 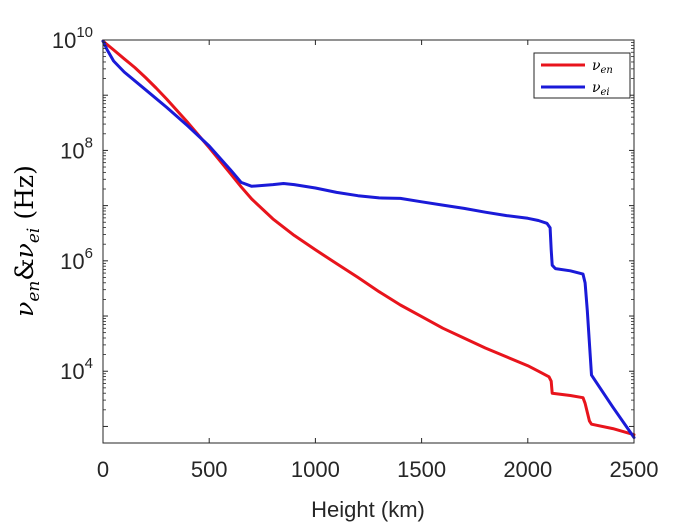 I want to click on legend-nu-ei-symbol: ν, so click(x=596, y=88).